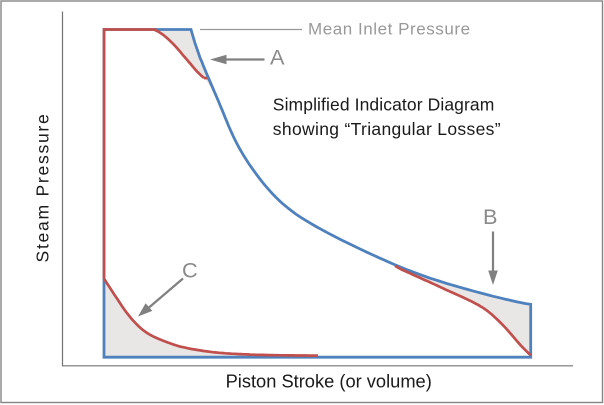 This screenshot has height=405, width=604. What do you see at coordinates (190, 269) in the screenshot?
I see `svg-text: C` at bounding box center [190, 269].